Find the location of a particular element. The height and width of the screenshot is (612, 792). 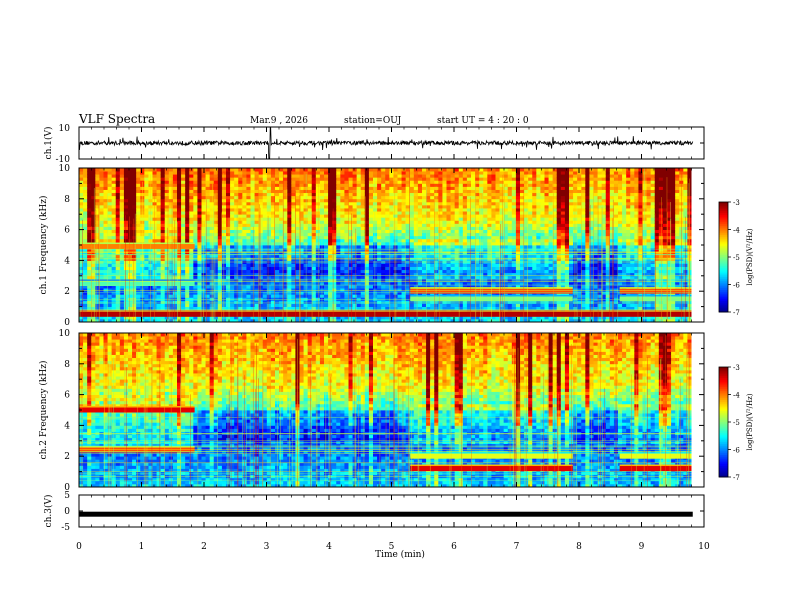

ch3-ytick: 0 is located at coordinates (67, 512).